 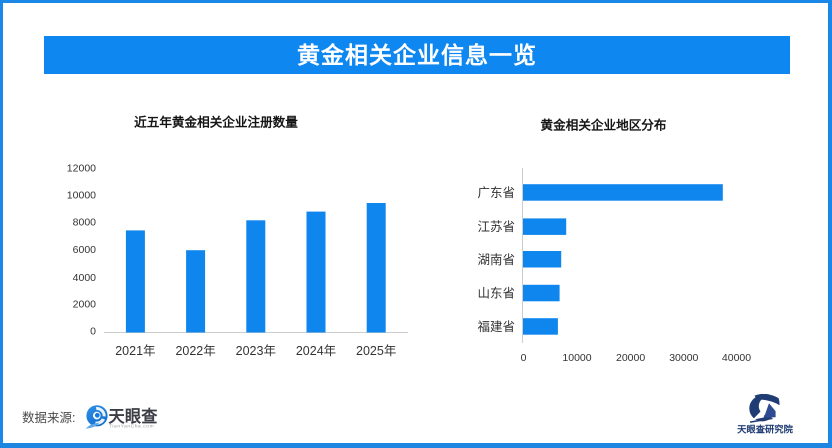 I want to click on svg-text: 山东省, so click(x=496, y=294).